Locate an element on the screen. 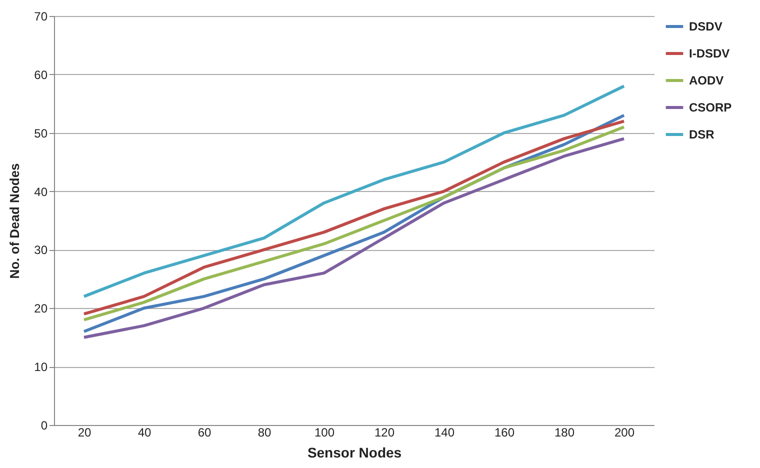 The image size is (760, 468). legend-label: I-DSDV is located at coordinates (709, 53).